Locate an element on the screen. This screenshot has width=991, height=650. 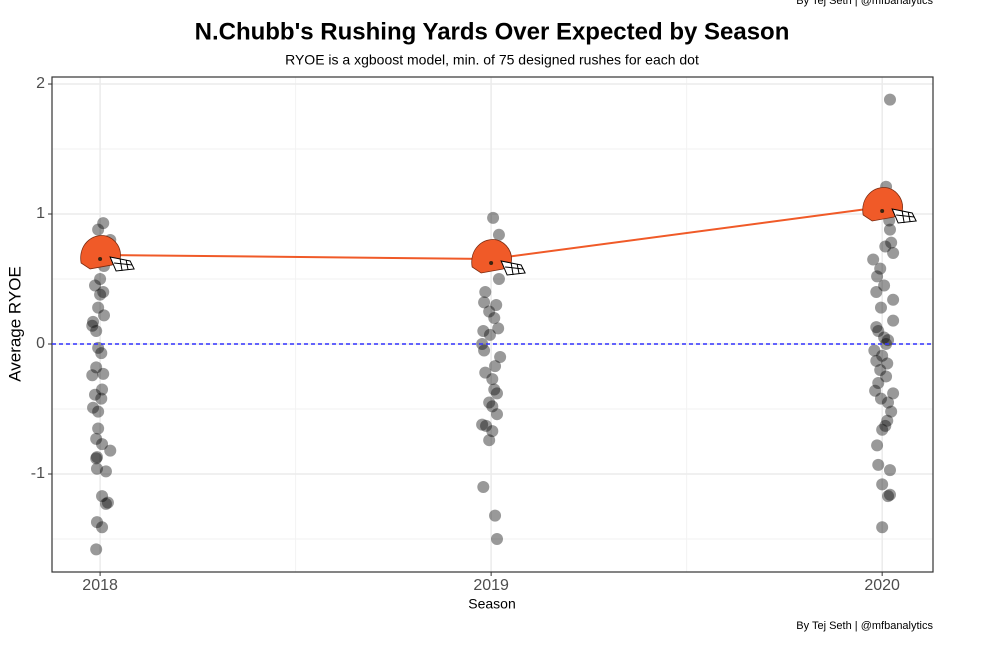
y-axis-label: Average RYOE is located at coordinates (14, 324).